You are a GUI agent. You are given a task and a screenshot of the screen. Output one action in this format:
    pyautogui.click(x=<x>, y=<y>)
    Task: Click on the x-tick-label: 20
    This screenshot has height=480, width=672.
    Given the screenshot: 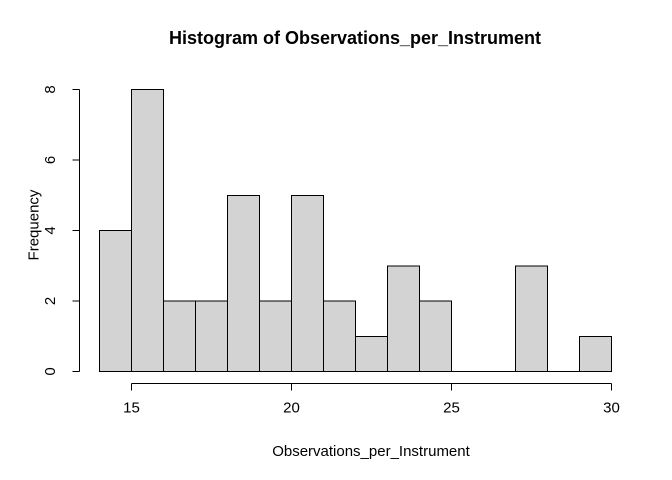 What is the action you would take?
    pyautogui.click(x=291, y=408)
    